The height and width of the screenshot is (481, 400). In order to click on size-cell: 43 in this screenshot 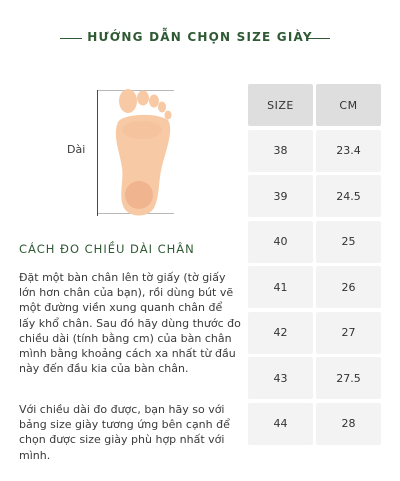, I will do `click(280, 378)`.